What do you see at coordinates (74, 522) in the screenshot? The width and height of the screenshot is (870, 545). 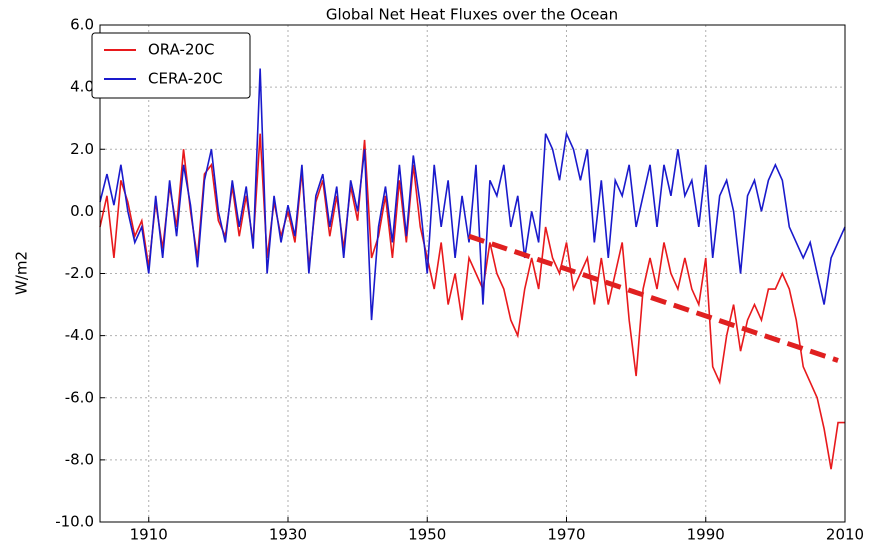 I see `y-tick-label: -10.0` at bounding box center [74, 522].